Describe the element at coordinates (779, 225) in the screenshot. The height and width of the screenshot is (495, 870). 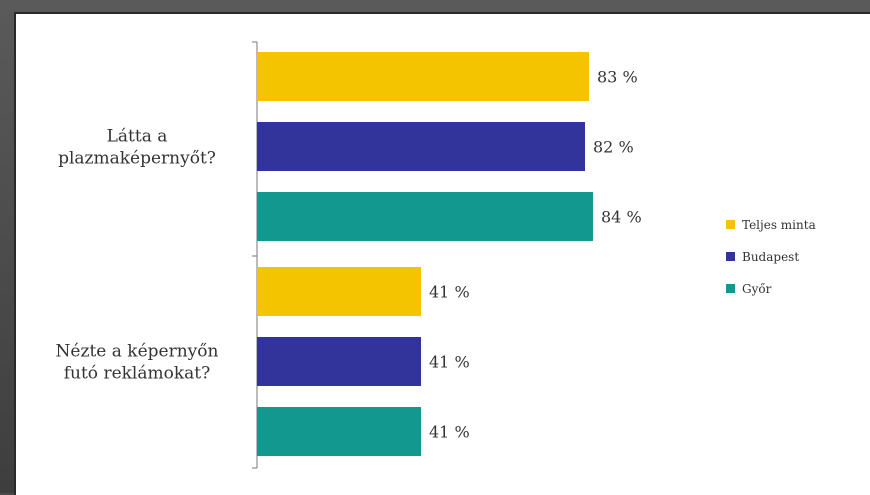
I see `legend-label: Teljes minta` at that location.